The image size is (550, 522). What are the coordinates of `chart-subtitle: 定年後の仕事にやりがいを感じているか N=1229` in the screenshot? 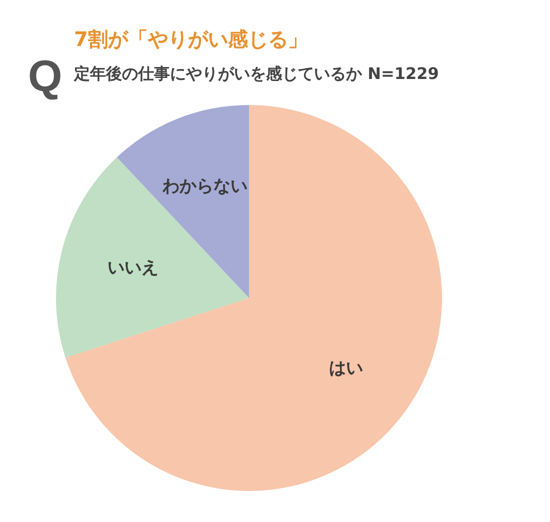 It's located at (256, 74).